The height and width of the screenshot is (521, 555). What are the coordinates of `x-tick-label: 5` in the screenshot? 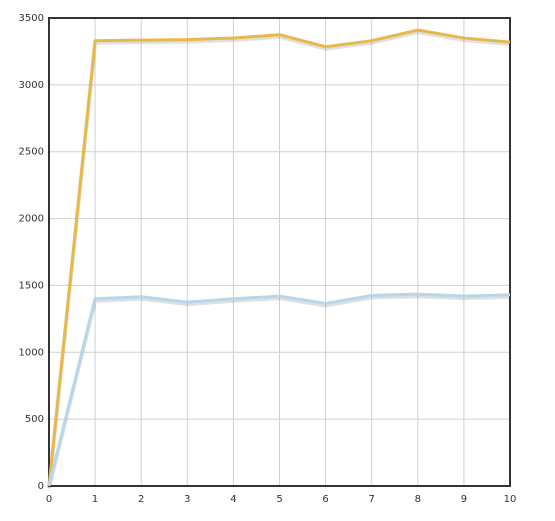 It's located at (279, 499).